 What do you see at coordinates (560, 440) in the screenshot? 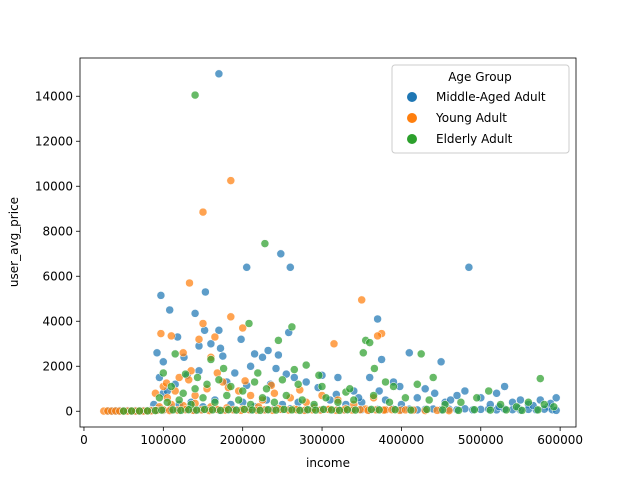
I see `x-tick-label: 600000` at bounding box center [560, 440].